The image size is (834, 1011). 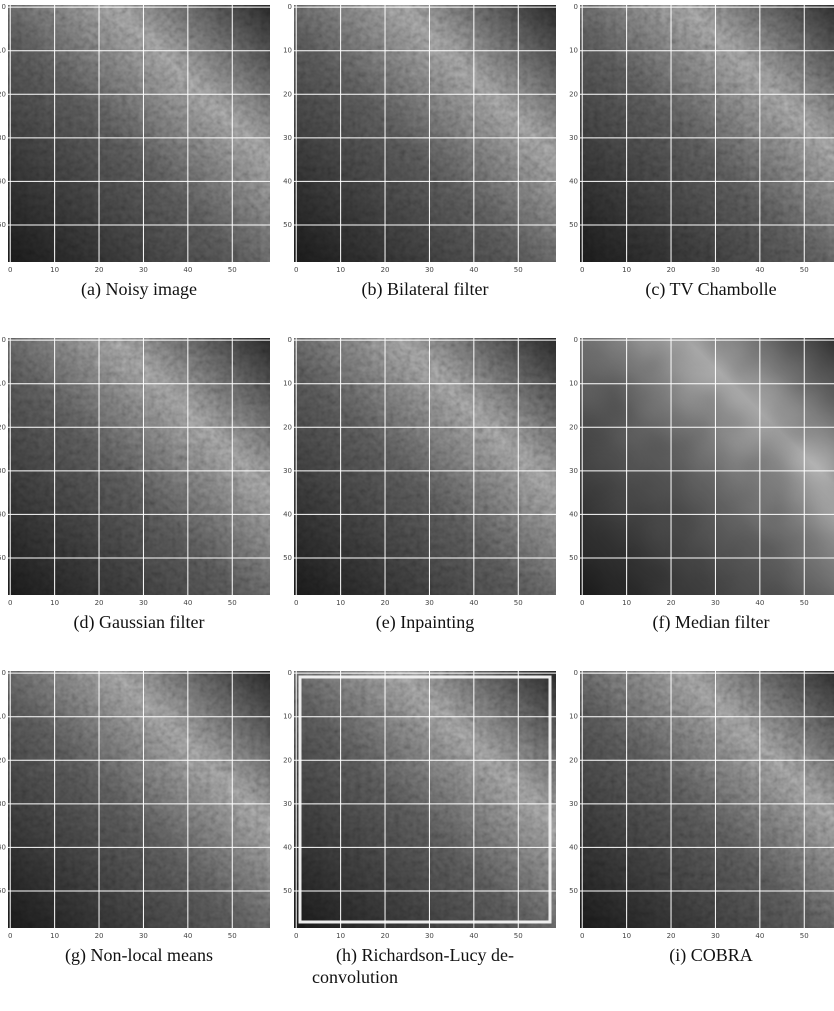 I want to click on caption: (c) TV Chambolle, so click(x=710, y=289).